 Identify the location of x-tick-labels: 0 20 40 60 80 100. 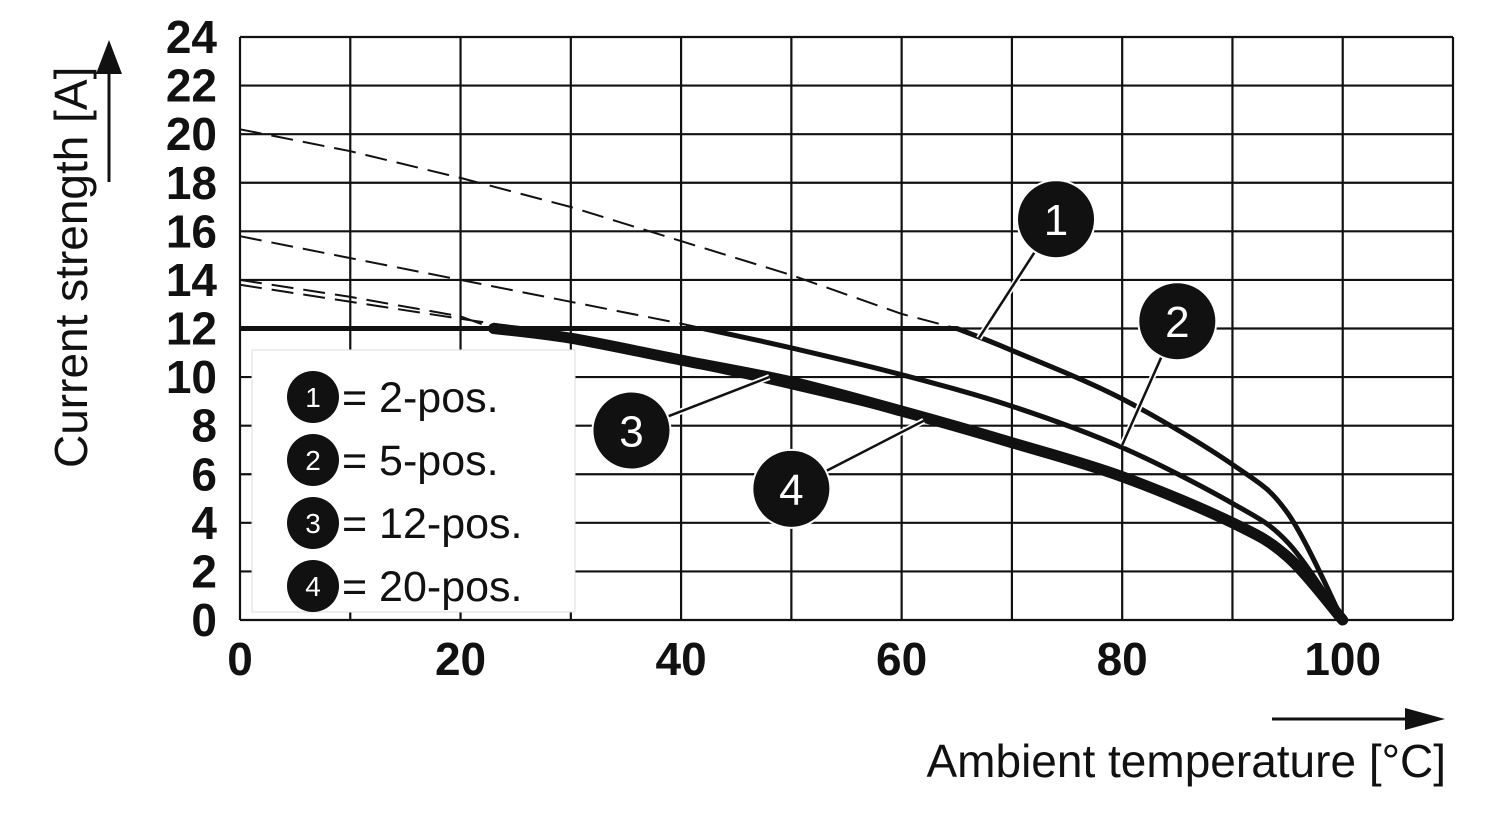
(804, 659).